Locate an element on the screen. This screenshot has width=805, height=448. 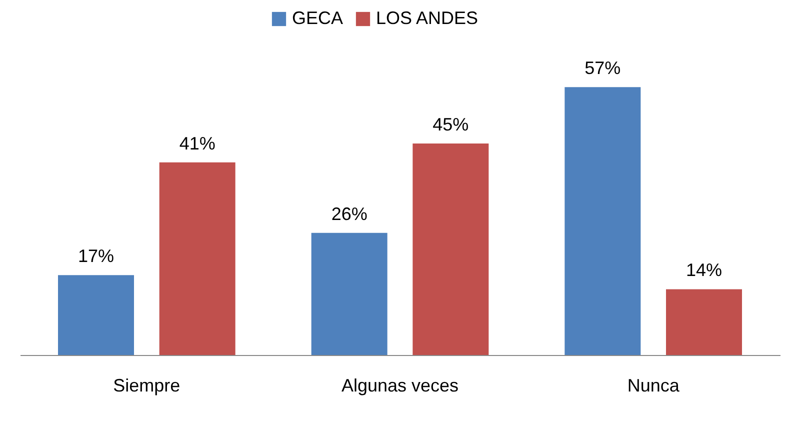
data-label: 41% is located at coordinates (197, 143).